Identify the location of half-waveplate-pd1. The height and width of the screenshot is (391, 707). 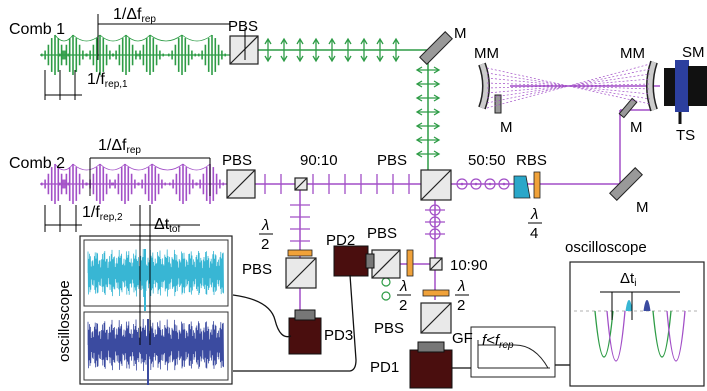
(436, 293).